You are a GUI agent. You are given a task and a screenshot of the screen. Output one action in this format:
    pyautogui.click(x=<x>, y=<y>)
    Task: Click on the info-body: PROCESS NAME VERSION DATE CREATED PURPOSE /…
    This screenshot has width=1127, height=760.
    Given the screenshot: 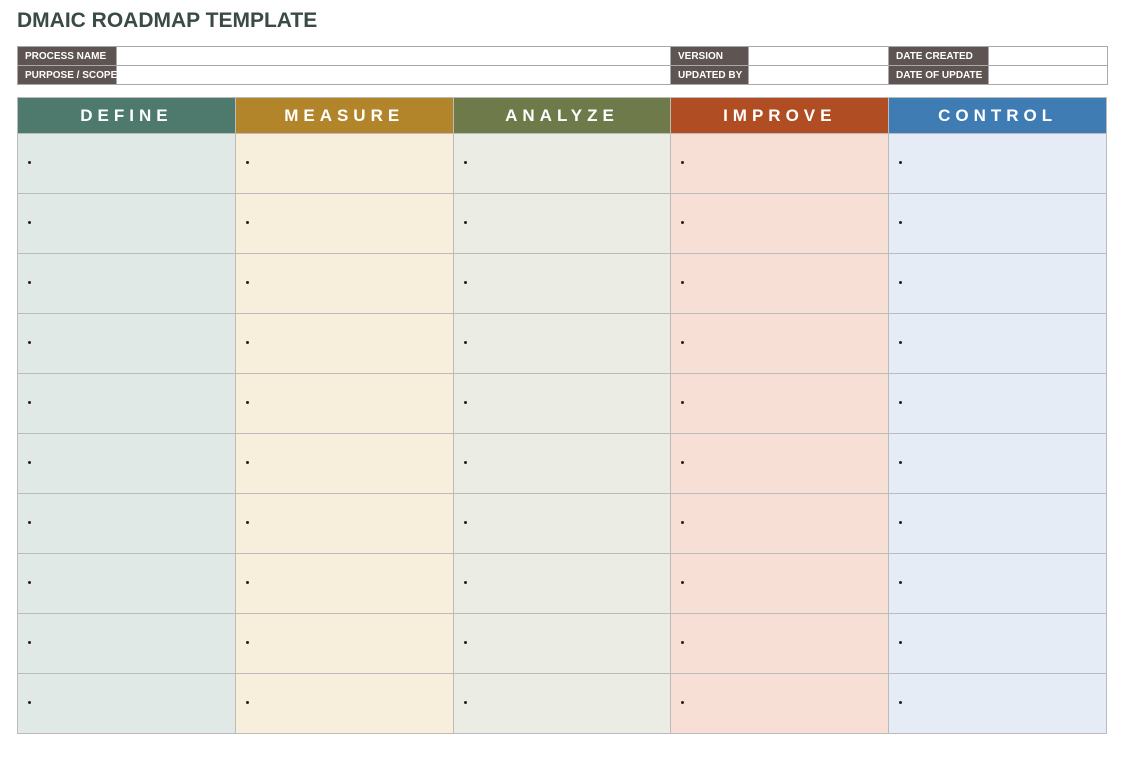 What is the action you would take?
    pyautogui.click(x=562, y=65)
    